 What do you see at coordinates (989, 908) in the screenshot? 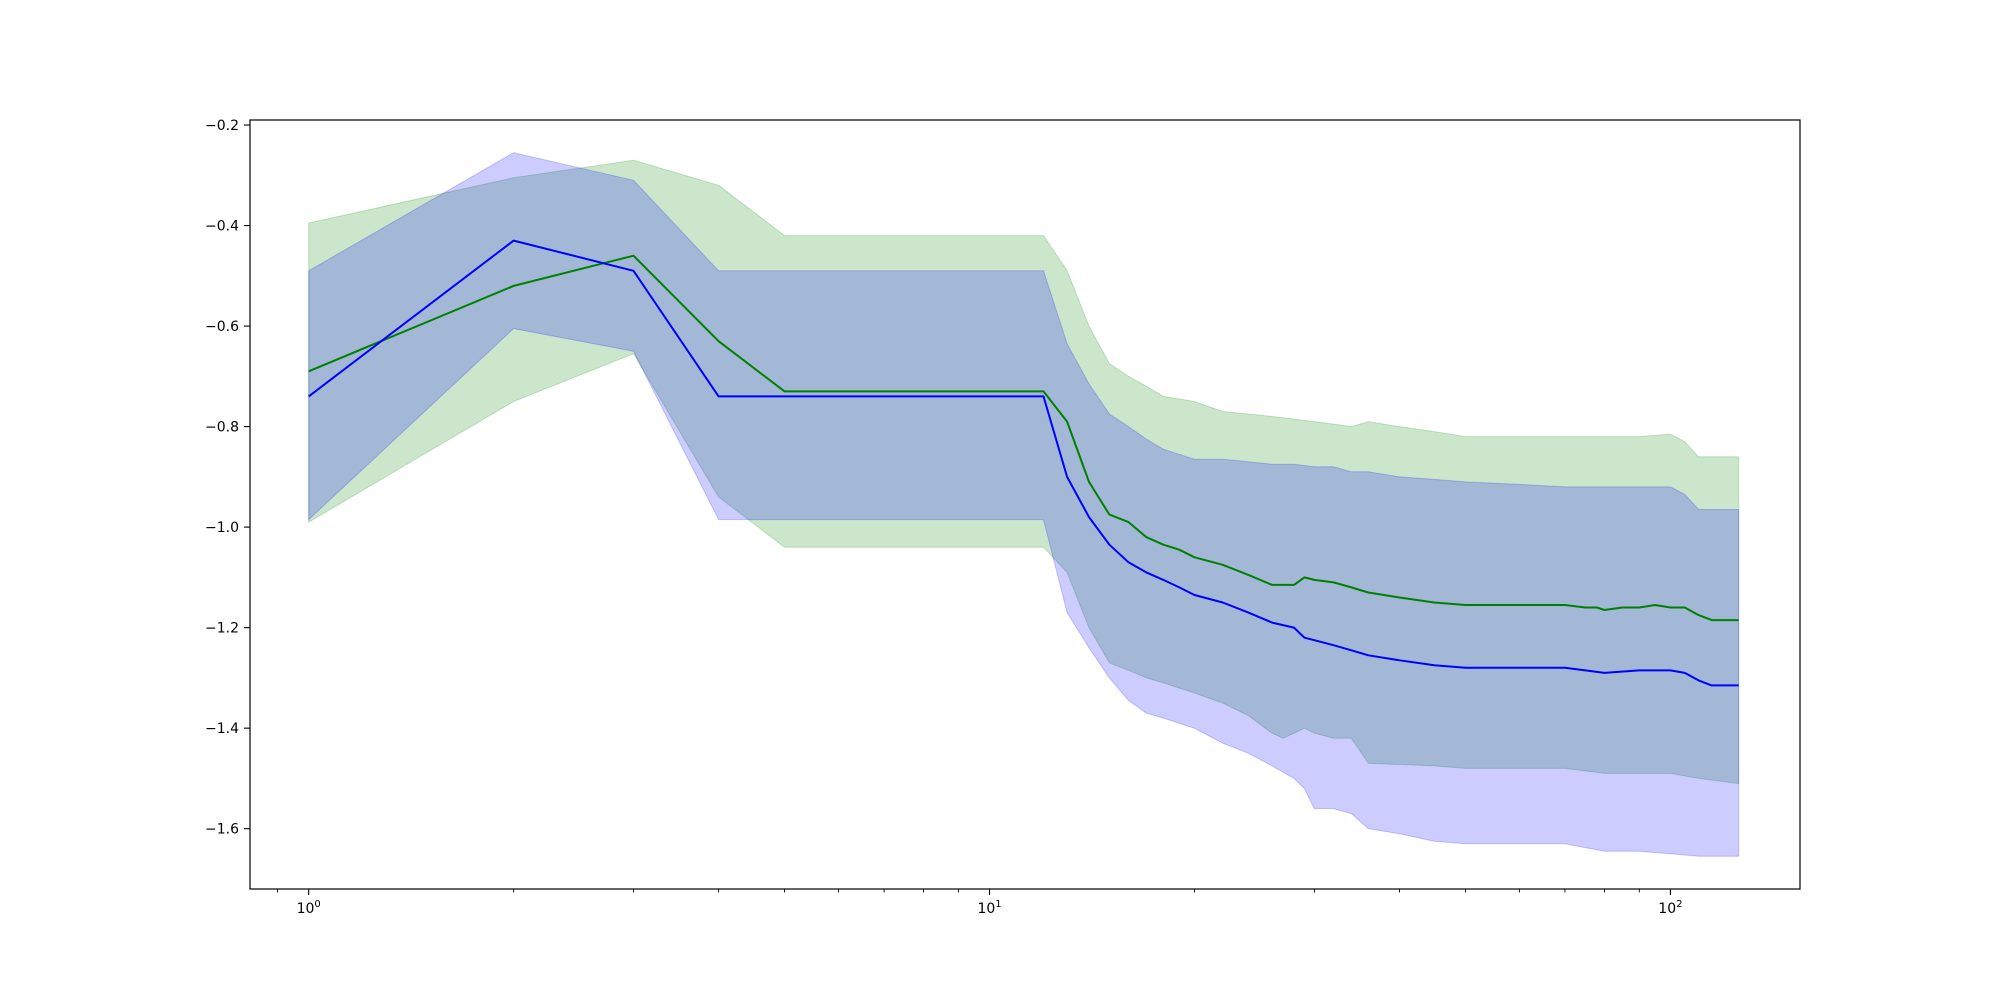
I see `x-tick-label: 101` at bounding box center [989, 908].